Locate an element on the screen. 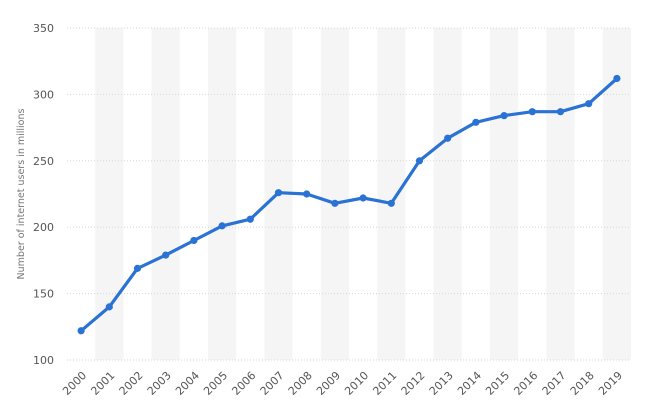 The height and width of the screenshot is (411, 645). x-tick-label: 2008 is located at coordinates (300, 383).